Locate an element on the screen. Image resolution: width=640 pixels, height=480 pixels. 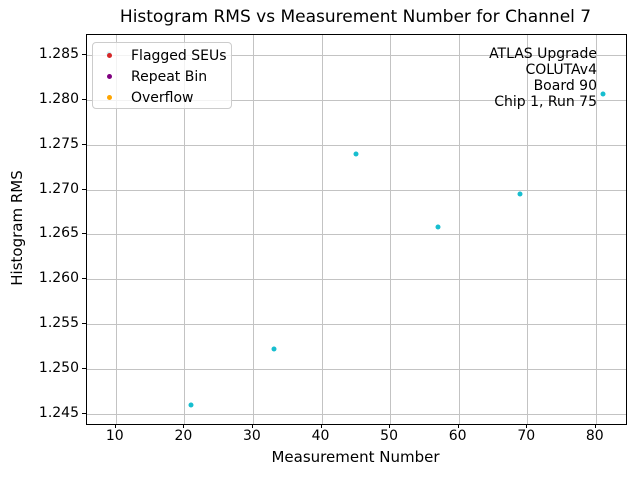
x-tick-label: 10 is located at coordinates (114, 436).